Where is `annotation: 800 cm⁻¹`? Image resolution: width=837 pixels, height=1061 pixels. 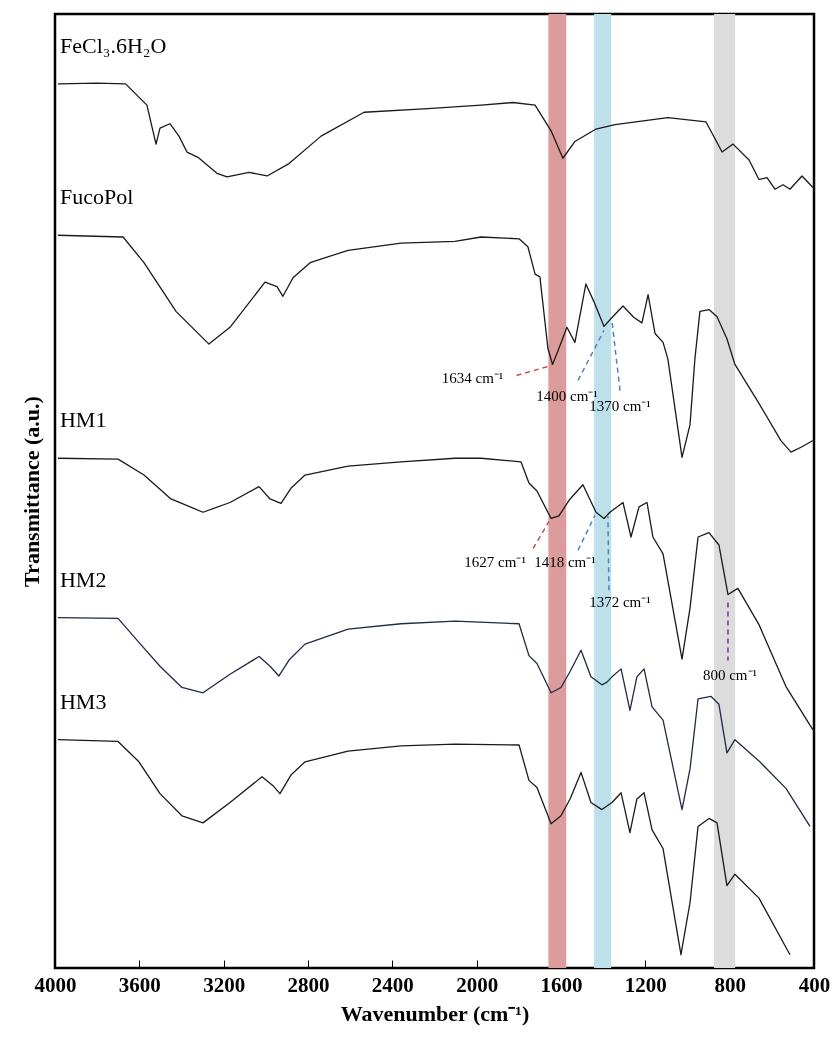 annotation: 800 cm⁻¹ is located at coordinates (730, 674).